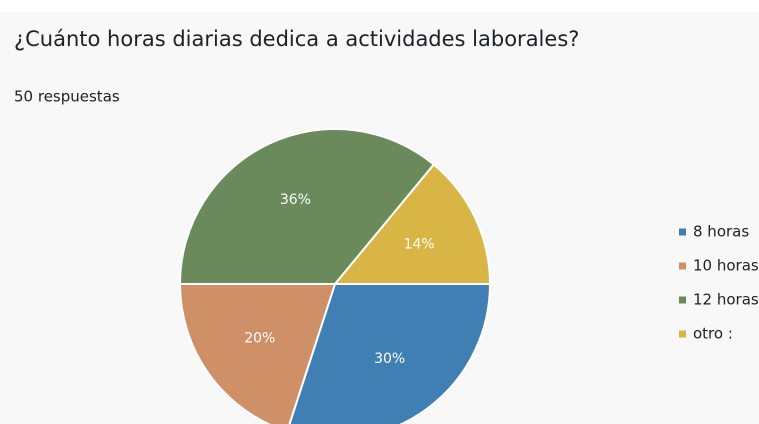 This screenshot has height=424, width=759. Describe the element at coordinates (259, 339) in the screenshot. I see `slice-label: 20%` at that location.